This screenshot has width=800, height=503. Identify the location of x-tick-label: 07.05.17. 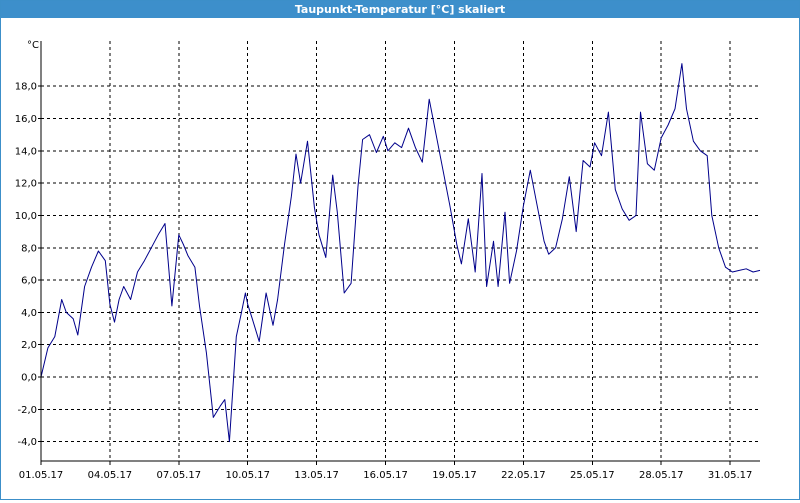
(179, 475).